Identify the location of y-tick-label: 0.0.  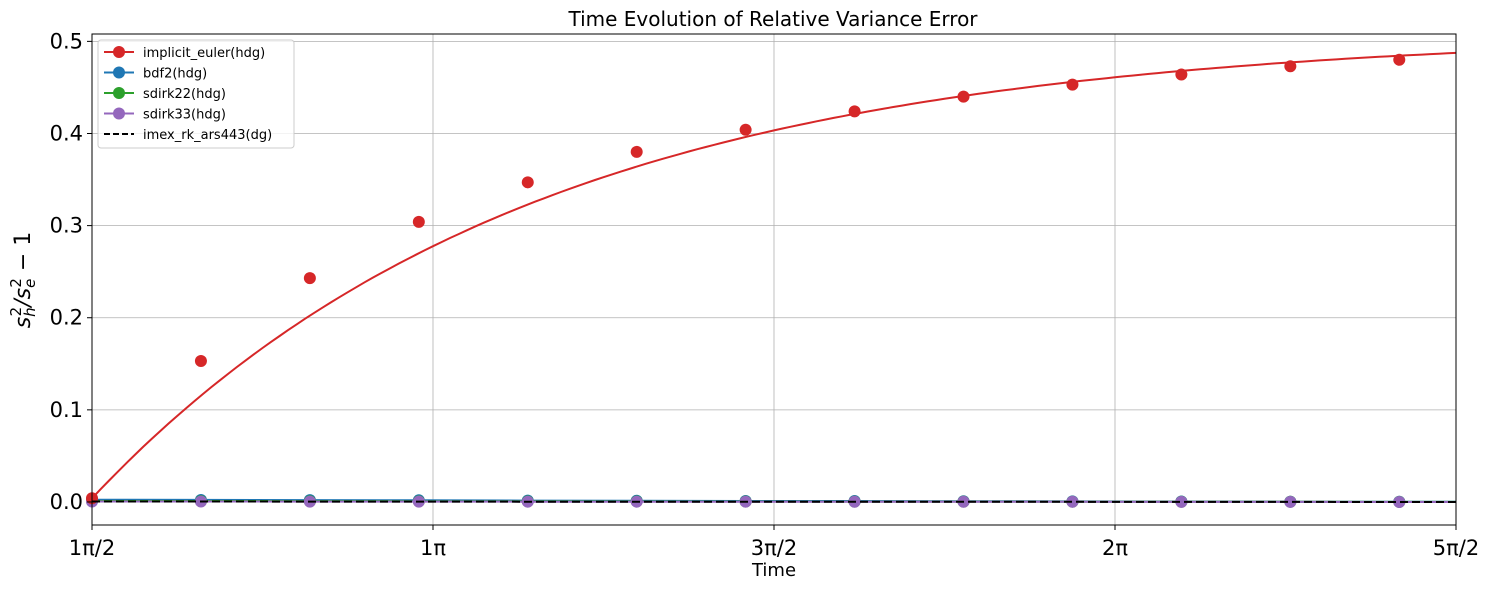
(66, 502).